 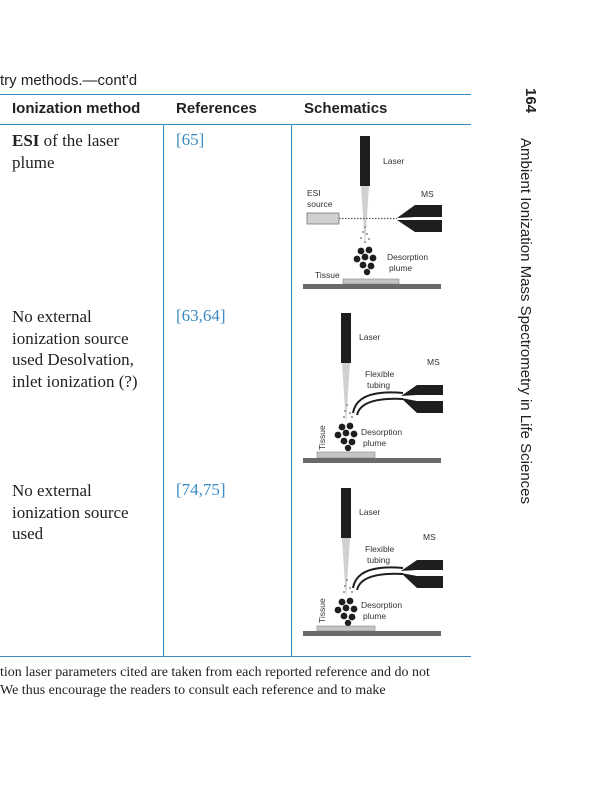 What do you see at coordinates (314, 193) in the screenshot?
I see `esi-label-line1: ESI` at bounding box center [314, 193].